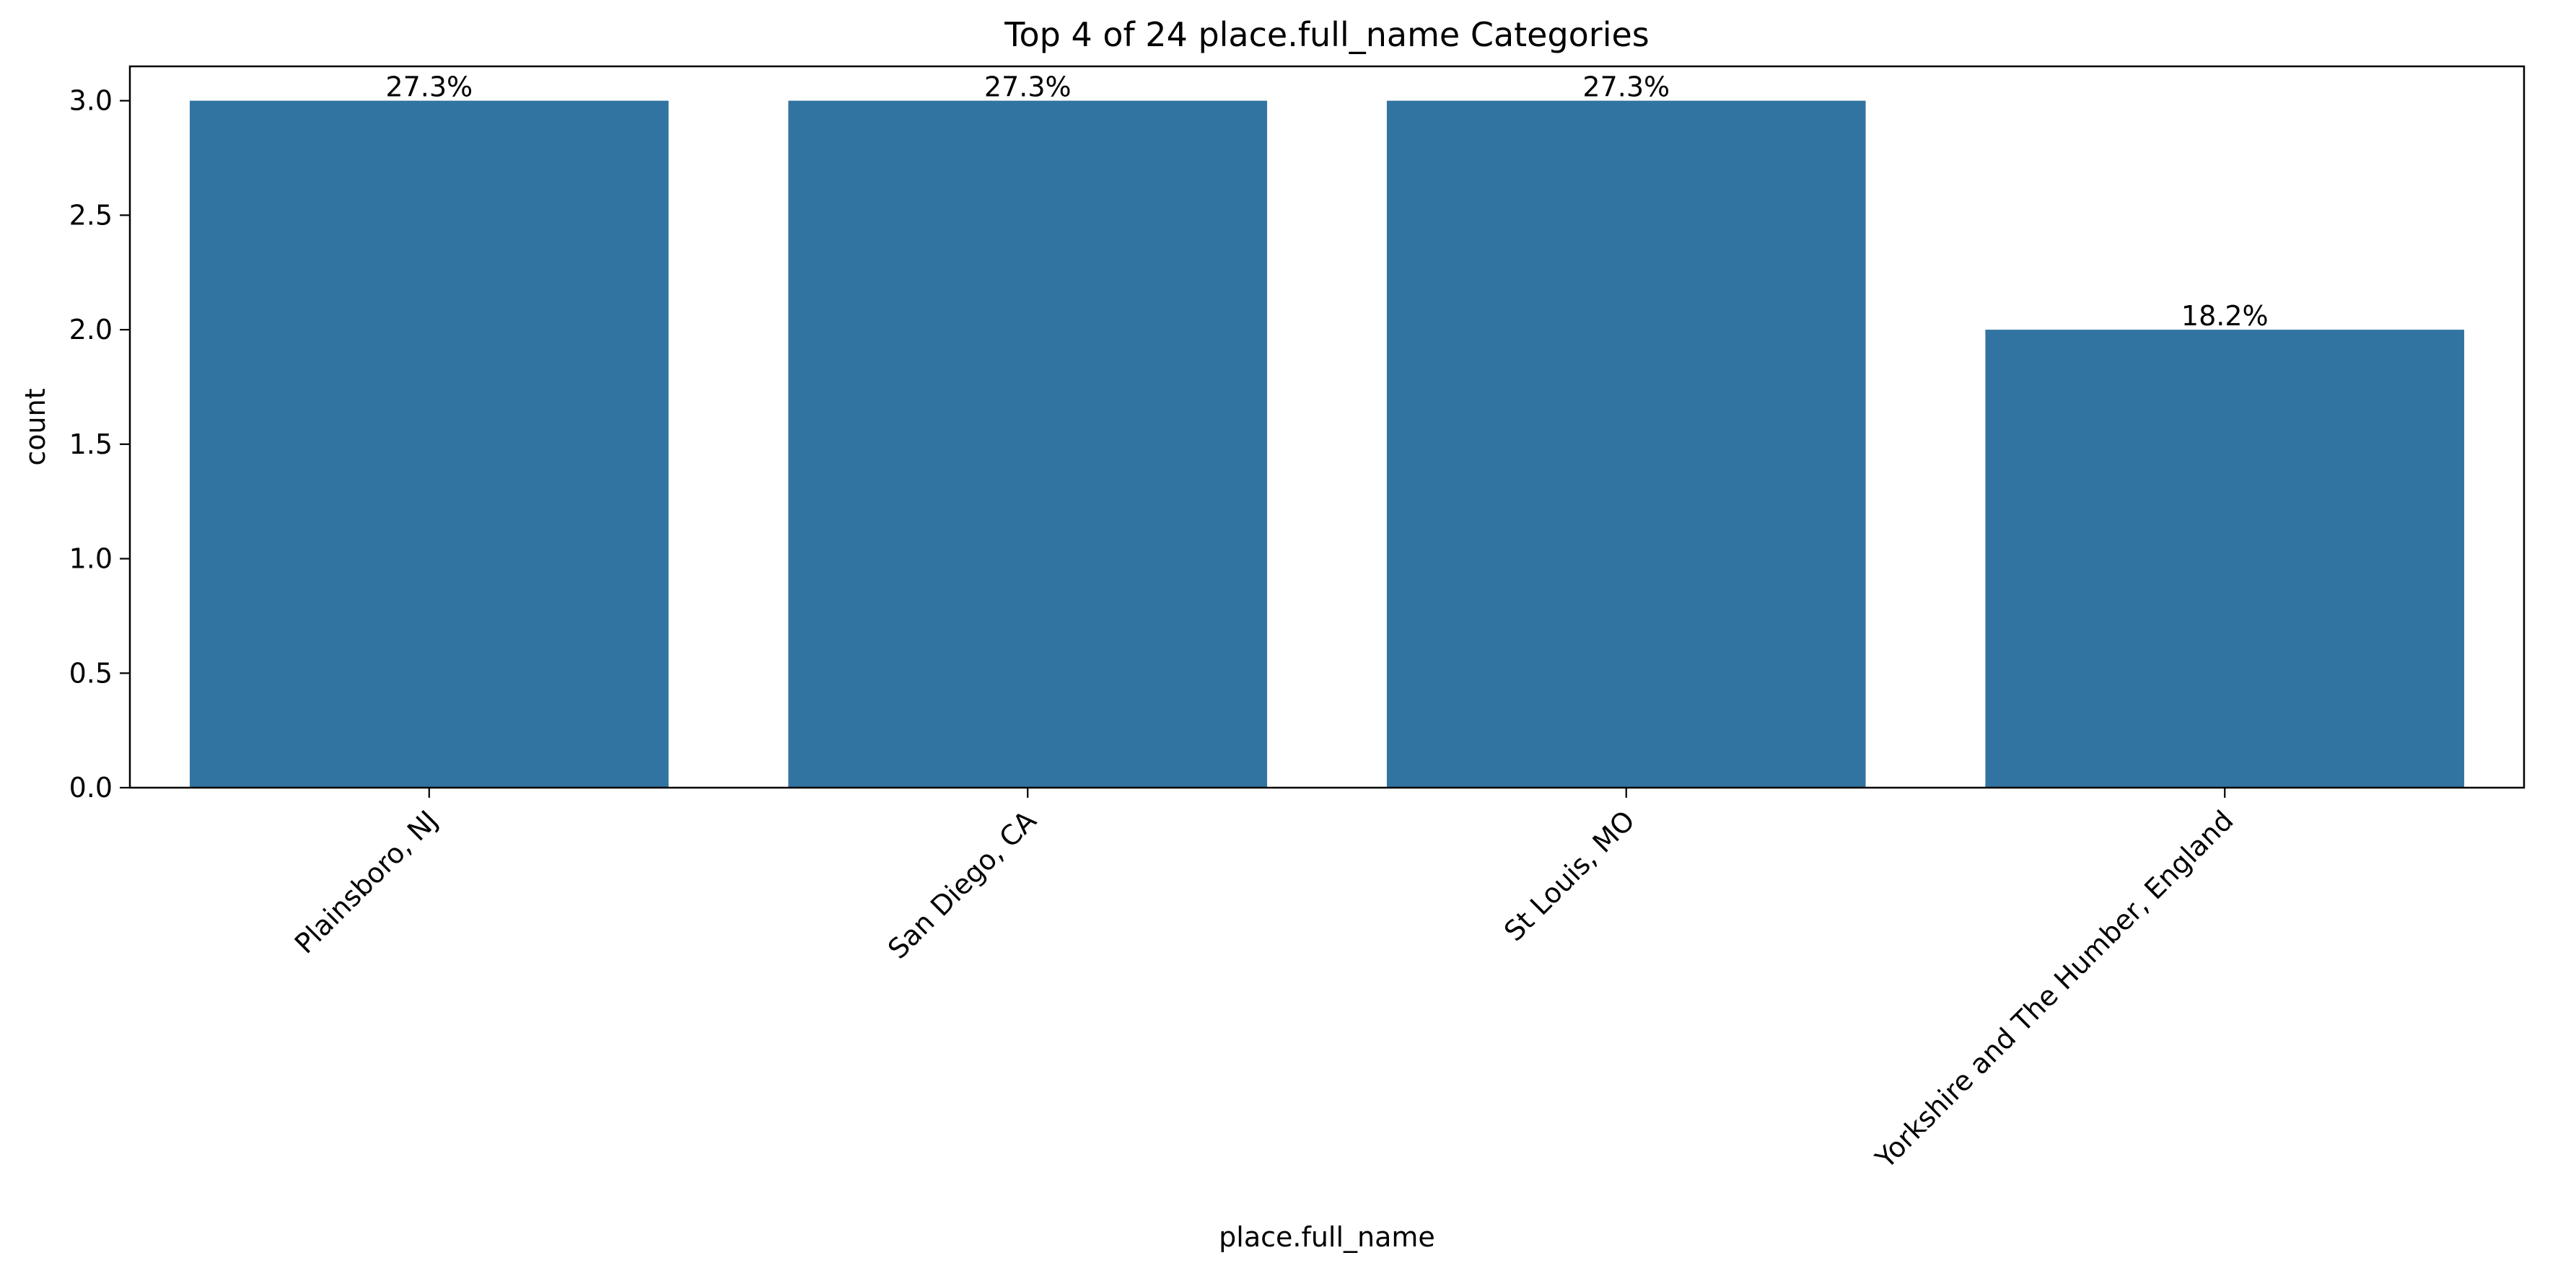 This screenshot has height=1276, width=2576. Describe the element at coordinates (1327, 1237) in the screenshot. I see `x-axis-label: place.full_name` at that location.